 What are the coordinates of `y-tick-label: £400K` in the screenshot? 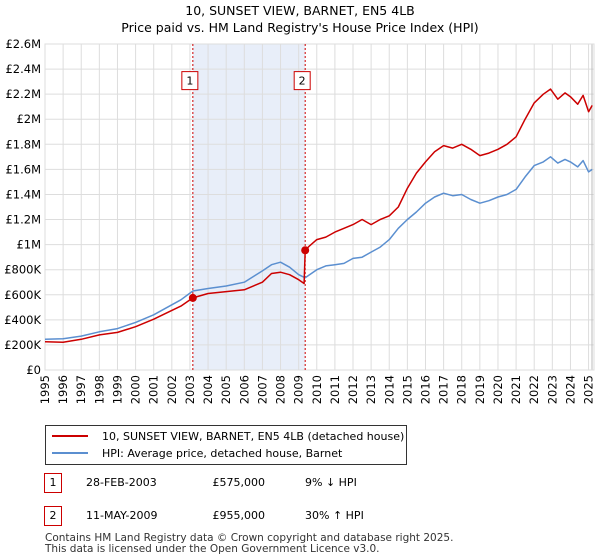 It's located at (22, 320).